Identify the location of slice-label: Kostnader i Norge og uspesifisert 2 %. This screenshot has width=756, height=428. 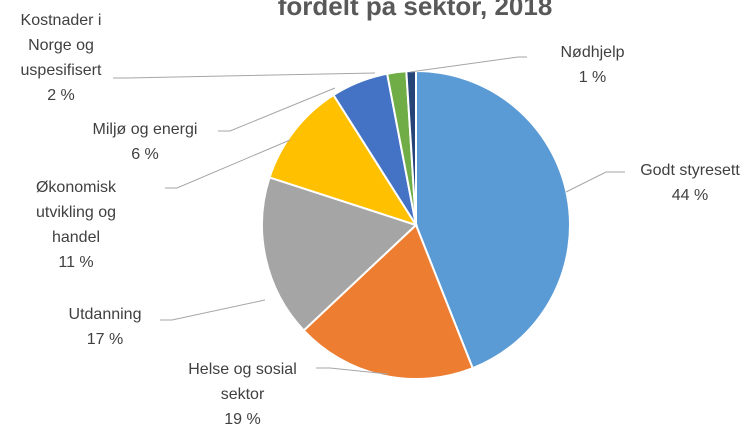
(61, 58).